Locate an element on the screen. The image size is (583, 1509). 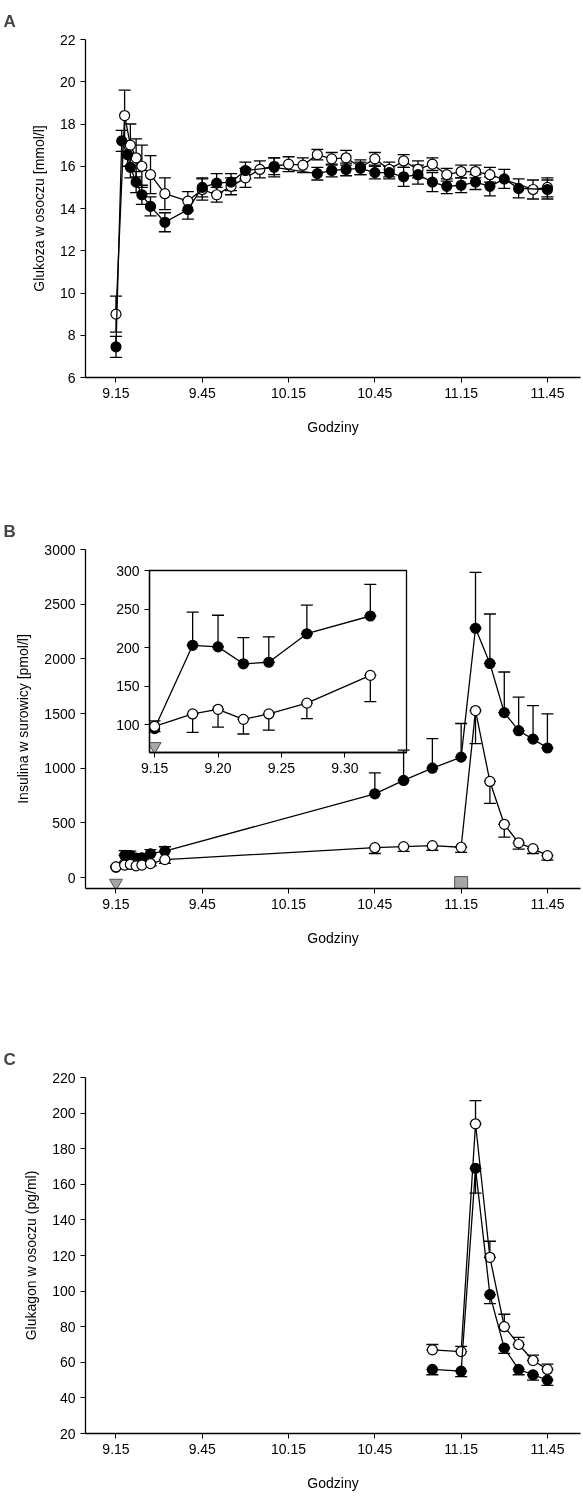
y-tick-label: 3000 is located at coordinates (60, 549).